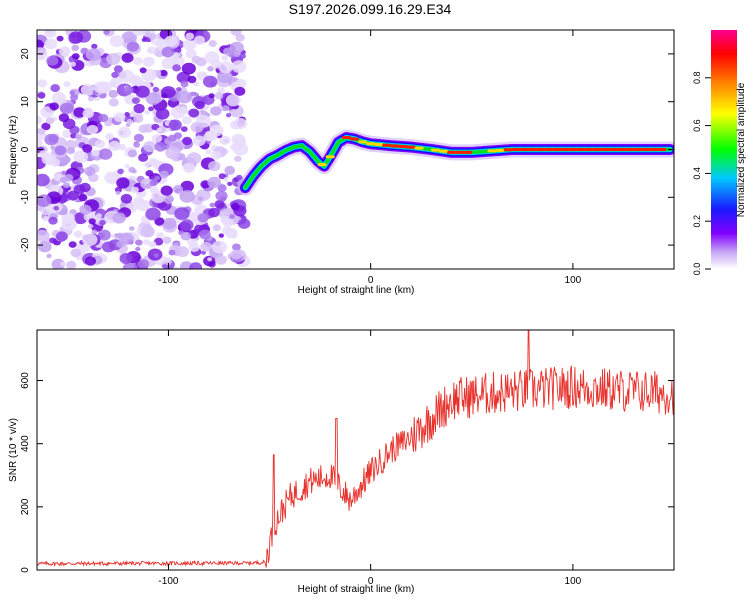  What do you see at coordinates (25, 102) in the screenshot?
I see `y-tick-label: 10` at bounding box center [25, 102].